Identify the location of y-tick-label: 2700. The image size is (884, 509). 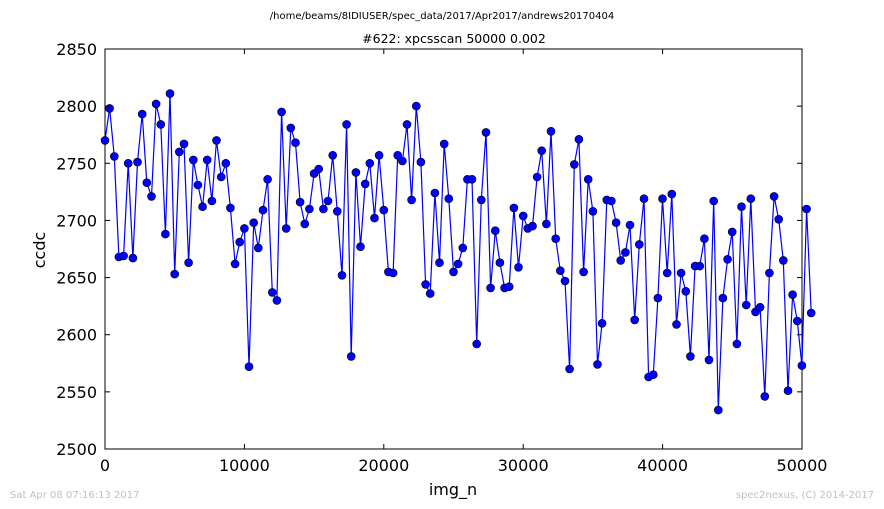
(76, 220).